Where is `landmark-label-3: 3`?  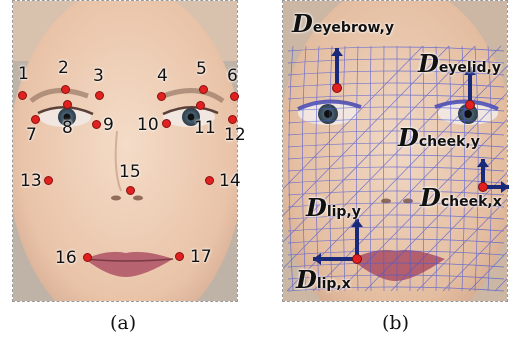
landmark-label-3: 3 is located at coordinates (98, 76).